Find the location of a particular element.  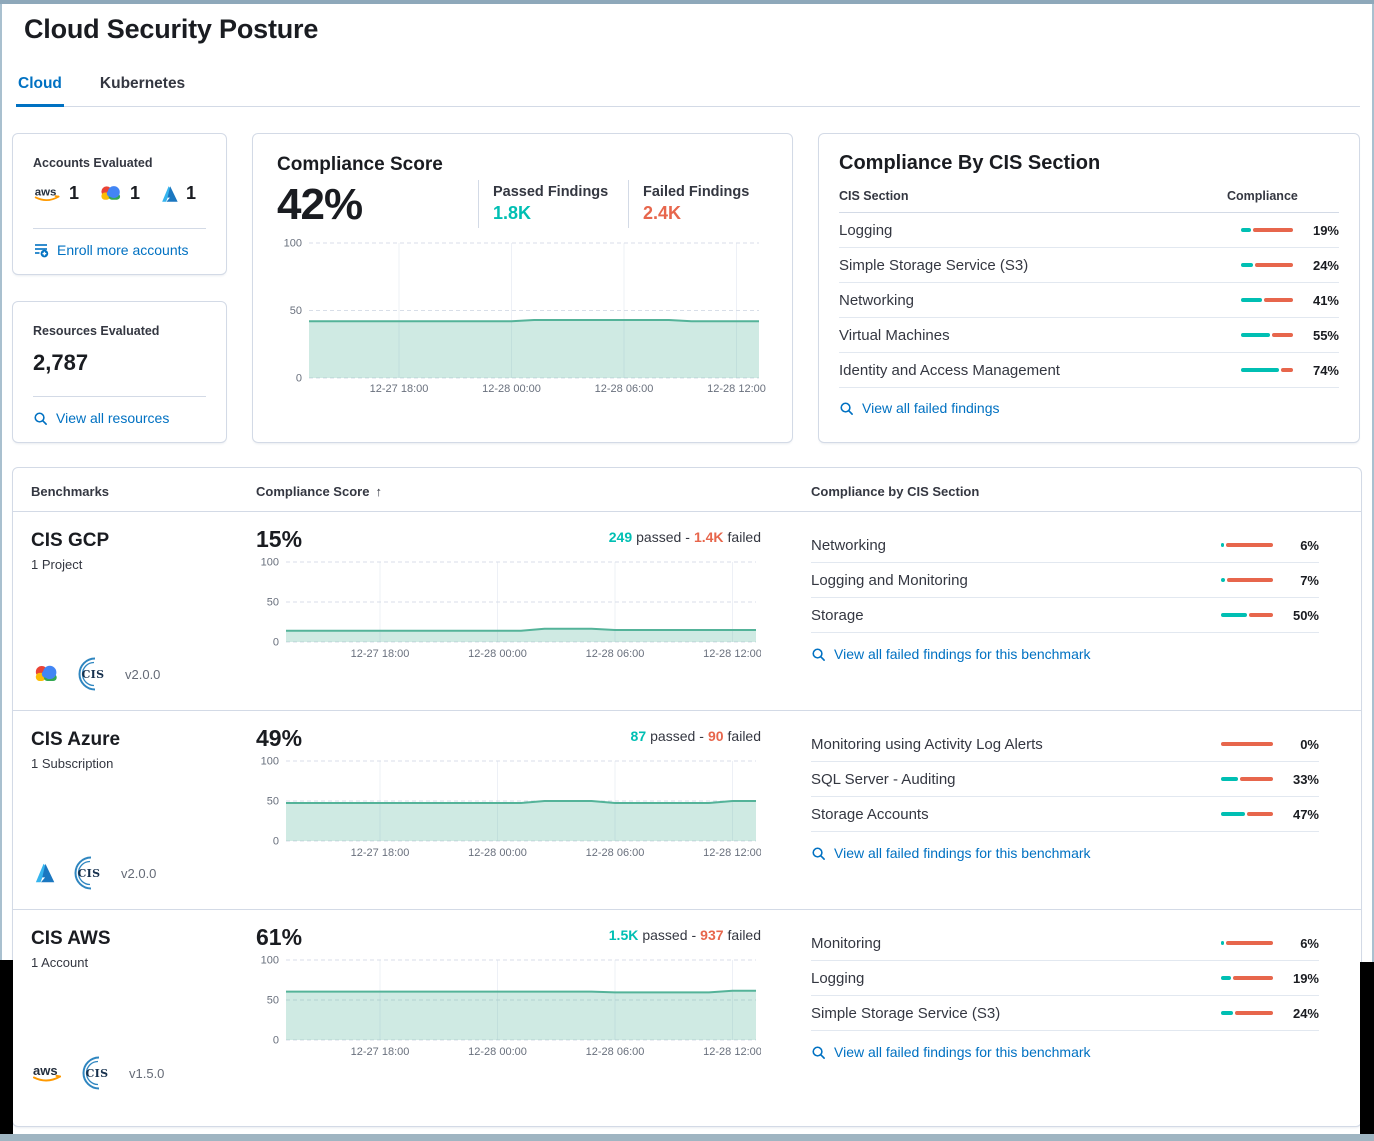

passed-findings-block: Passed Findings 1.8K is located at coordinates (553, 204).